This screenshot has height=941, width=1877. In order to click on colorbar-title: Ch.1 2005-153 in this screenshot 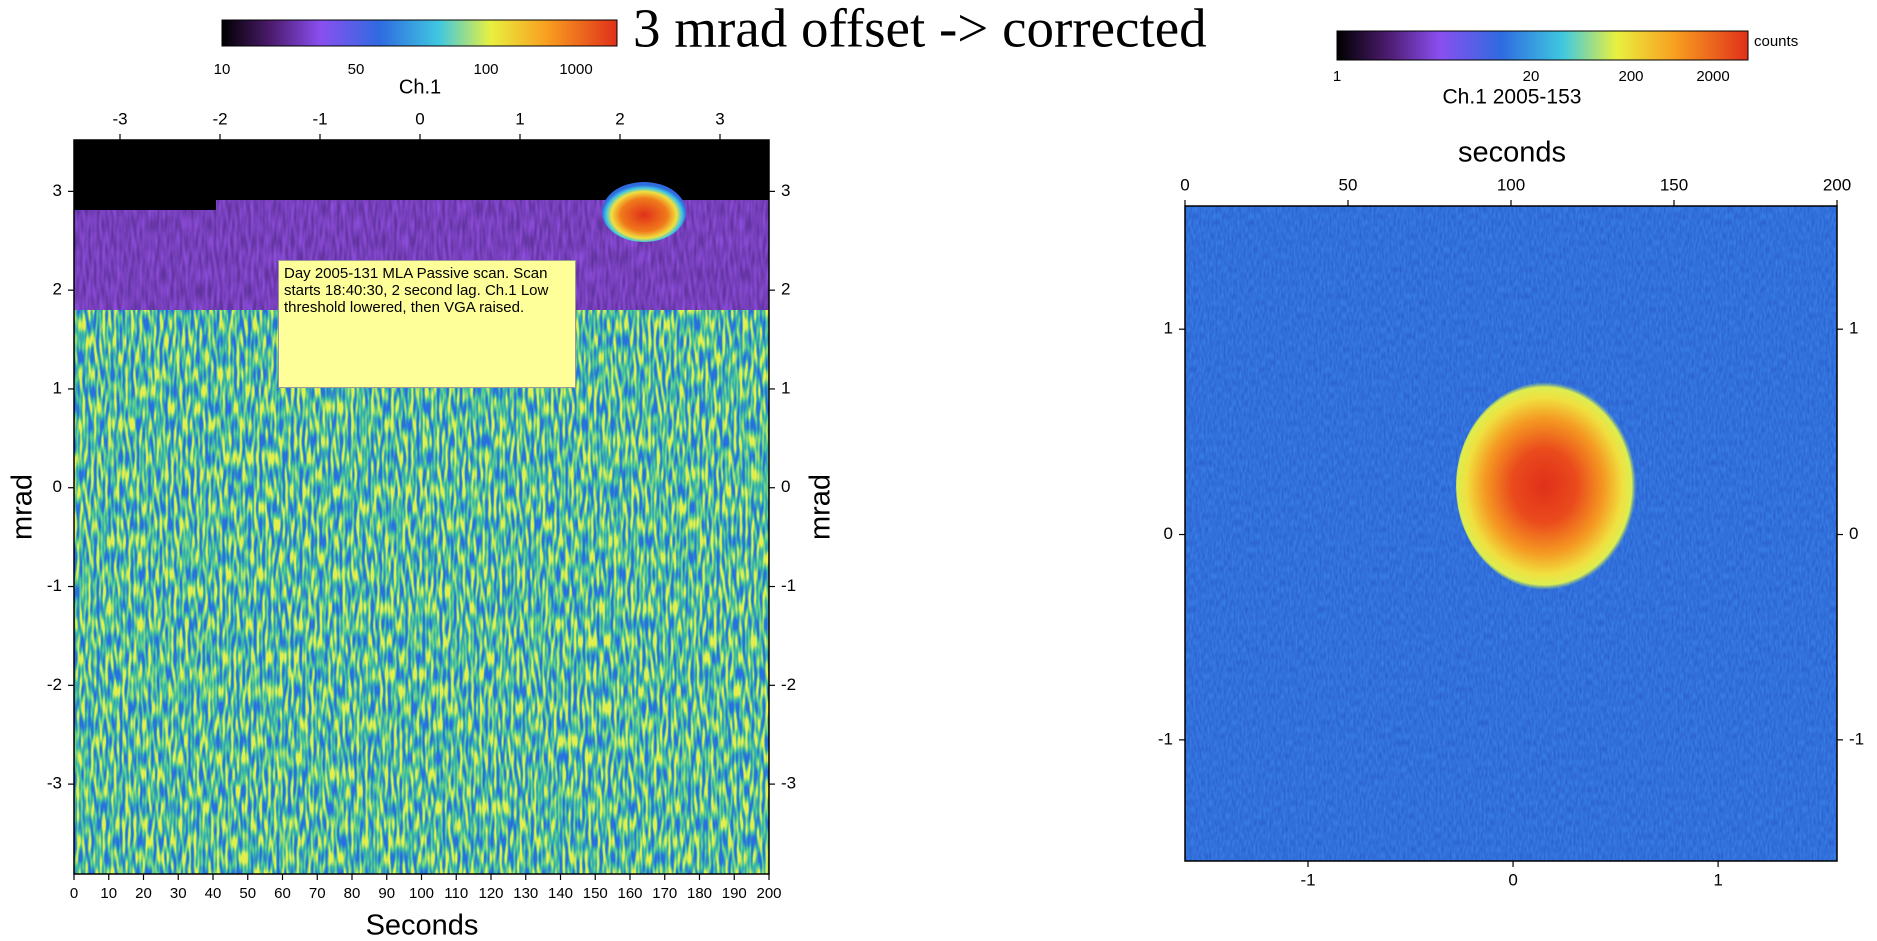, I will do `click(1512, 97)`.